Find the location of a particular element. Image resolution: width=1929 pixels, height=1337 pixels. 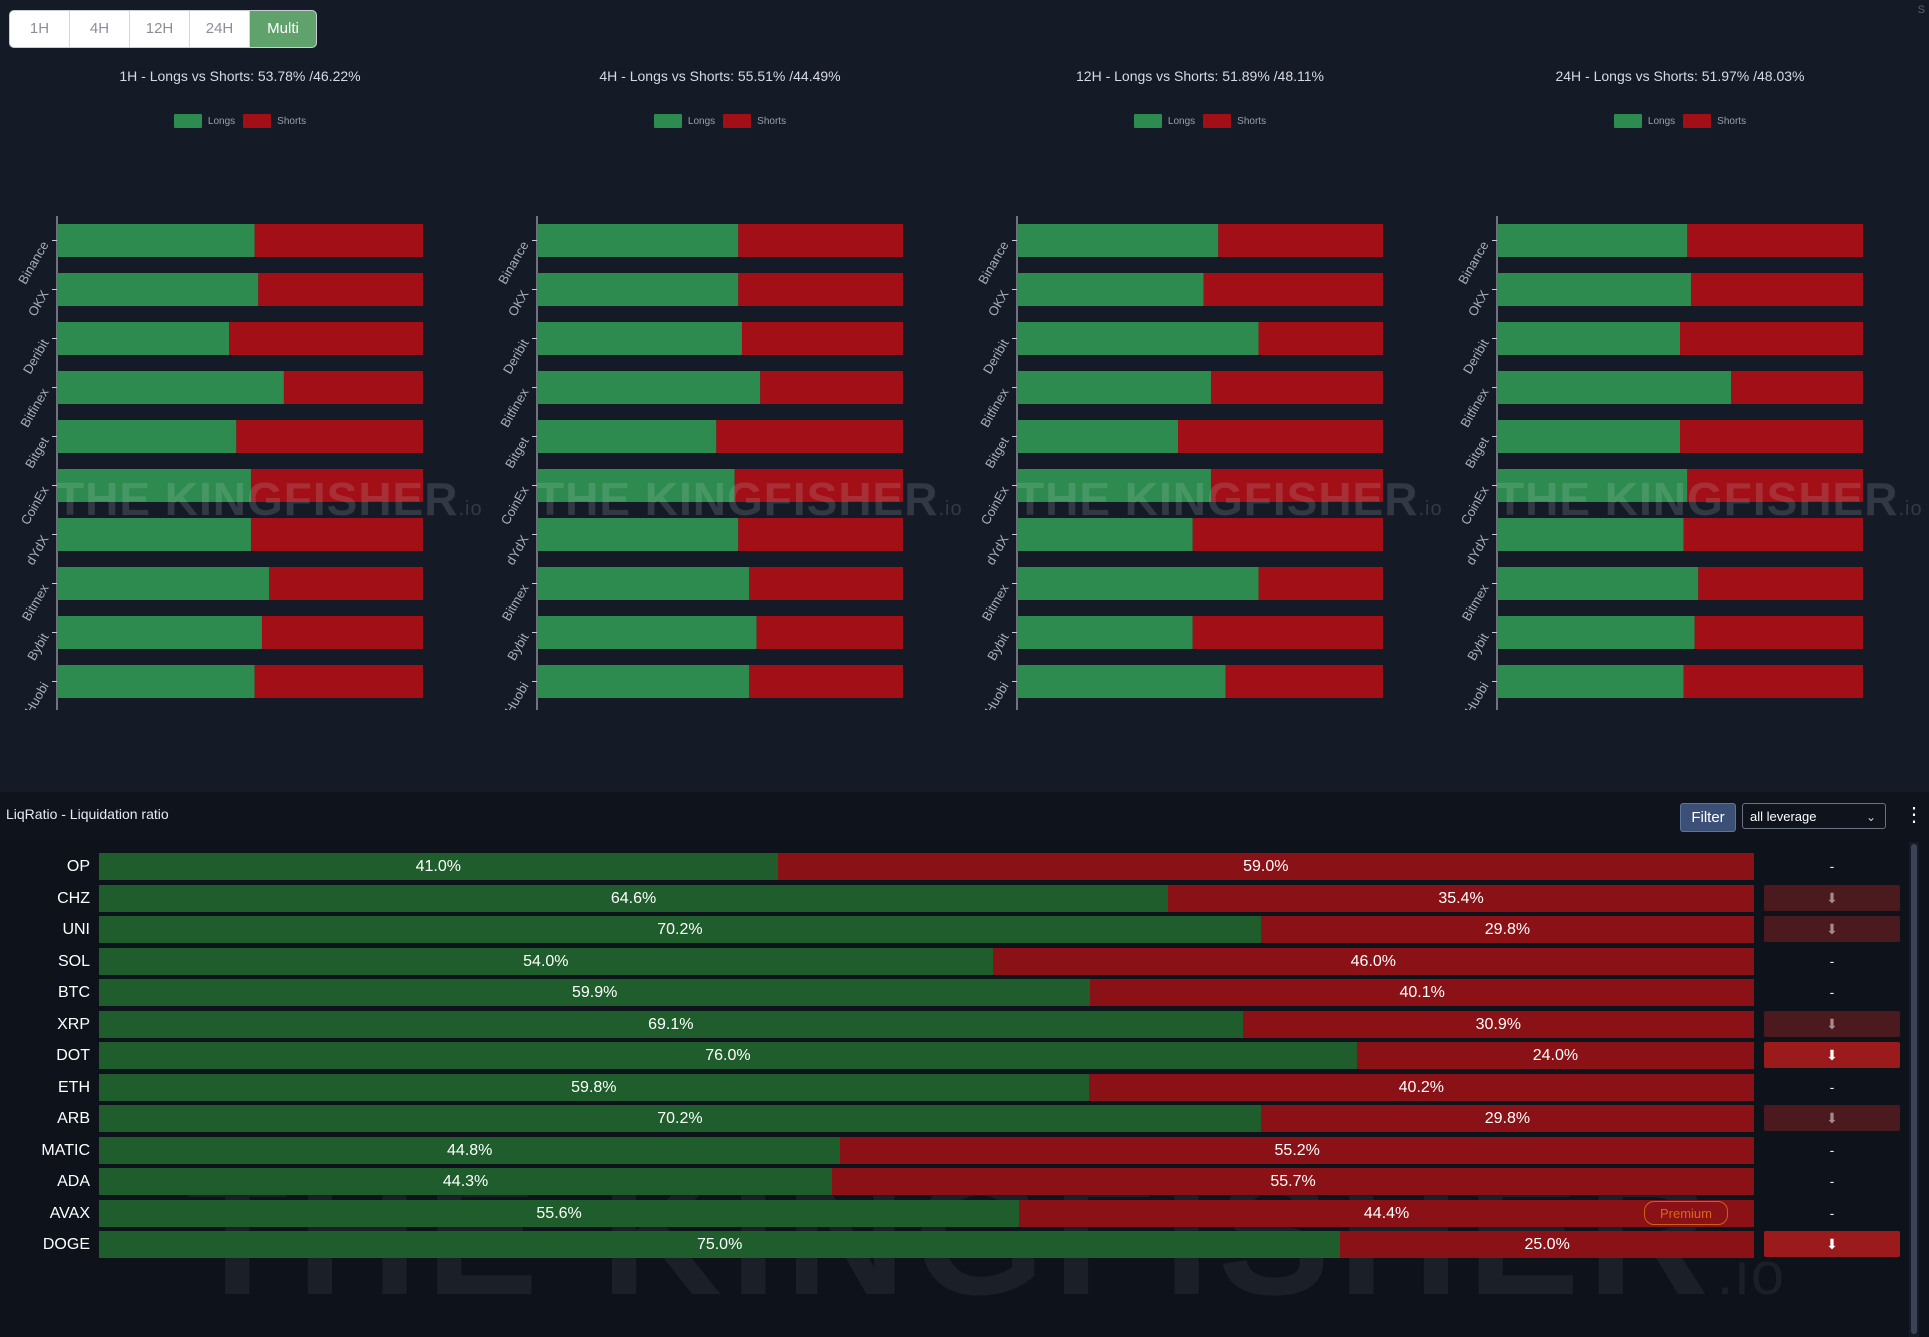

tab-1h: 1H is located at coordinates (40, 29).